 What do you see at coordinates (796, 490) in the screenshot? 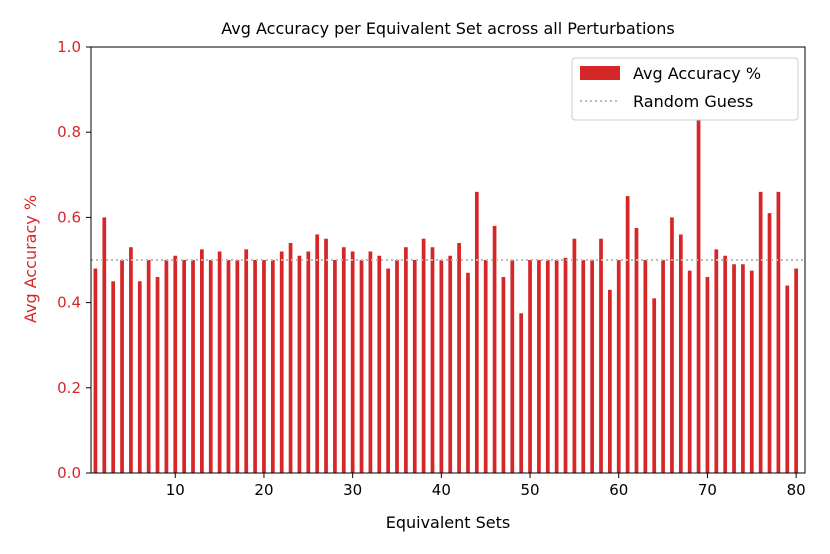
I see `x-tick-label: 80` at bounding box center [796, 490].